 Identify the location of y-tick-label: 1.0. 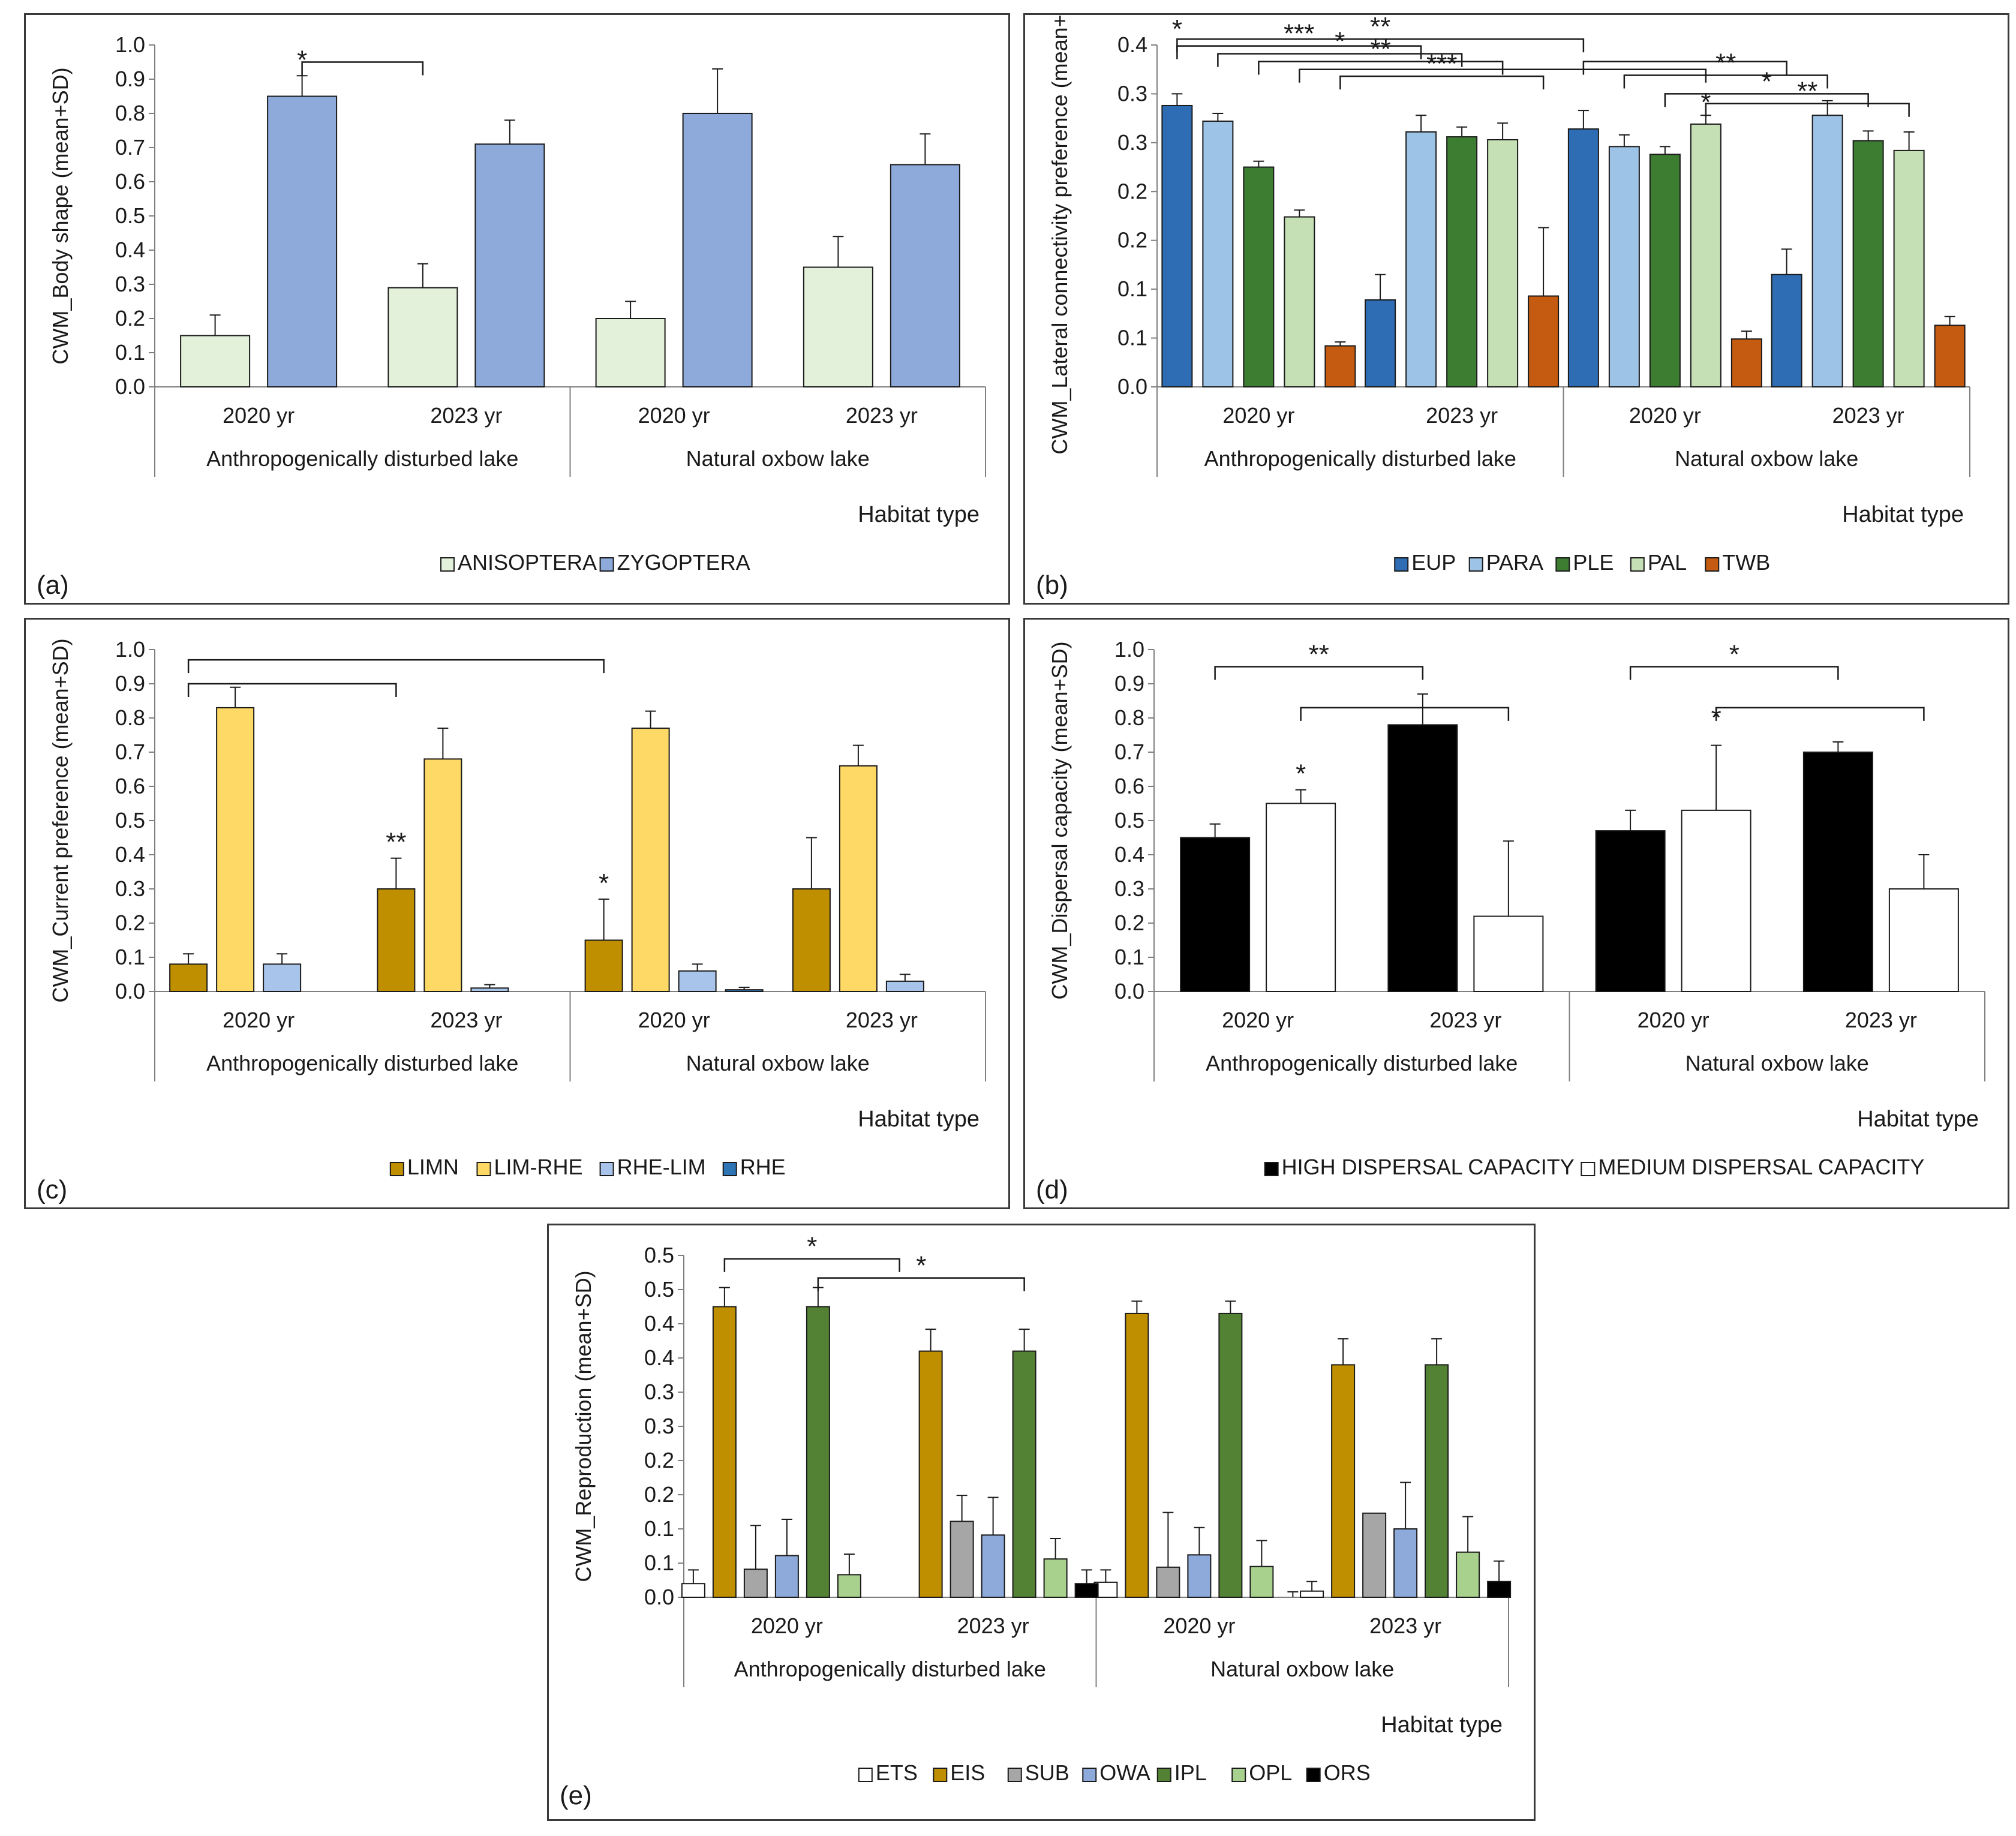
(130, 44).